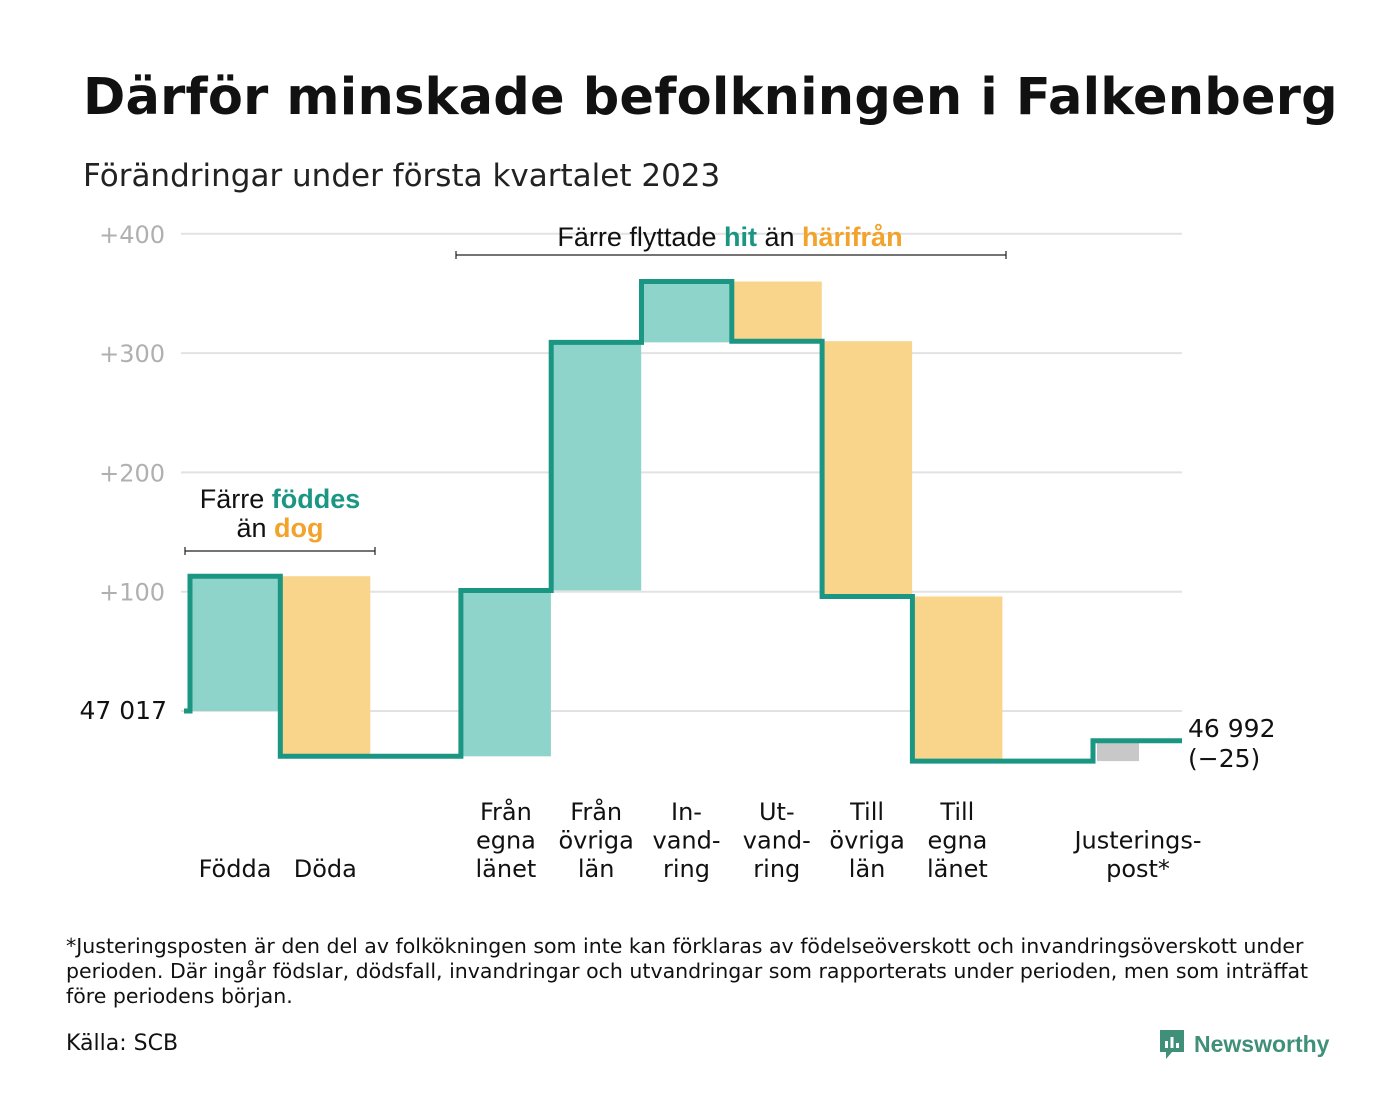 This screenshot has height=1120, width=1400. I want to click on y-tick-label: +400, so click(132, 235).